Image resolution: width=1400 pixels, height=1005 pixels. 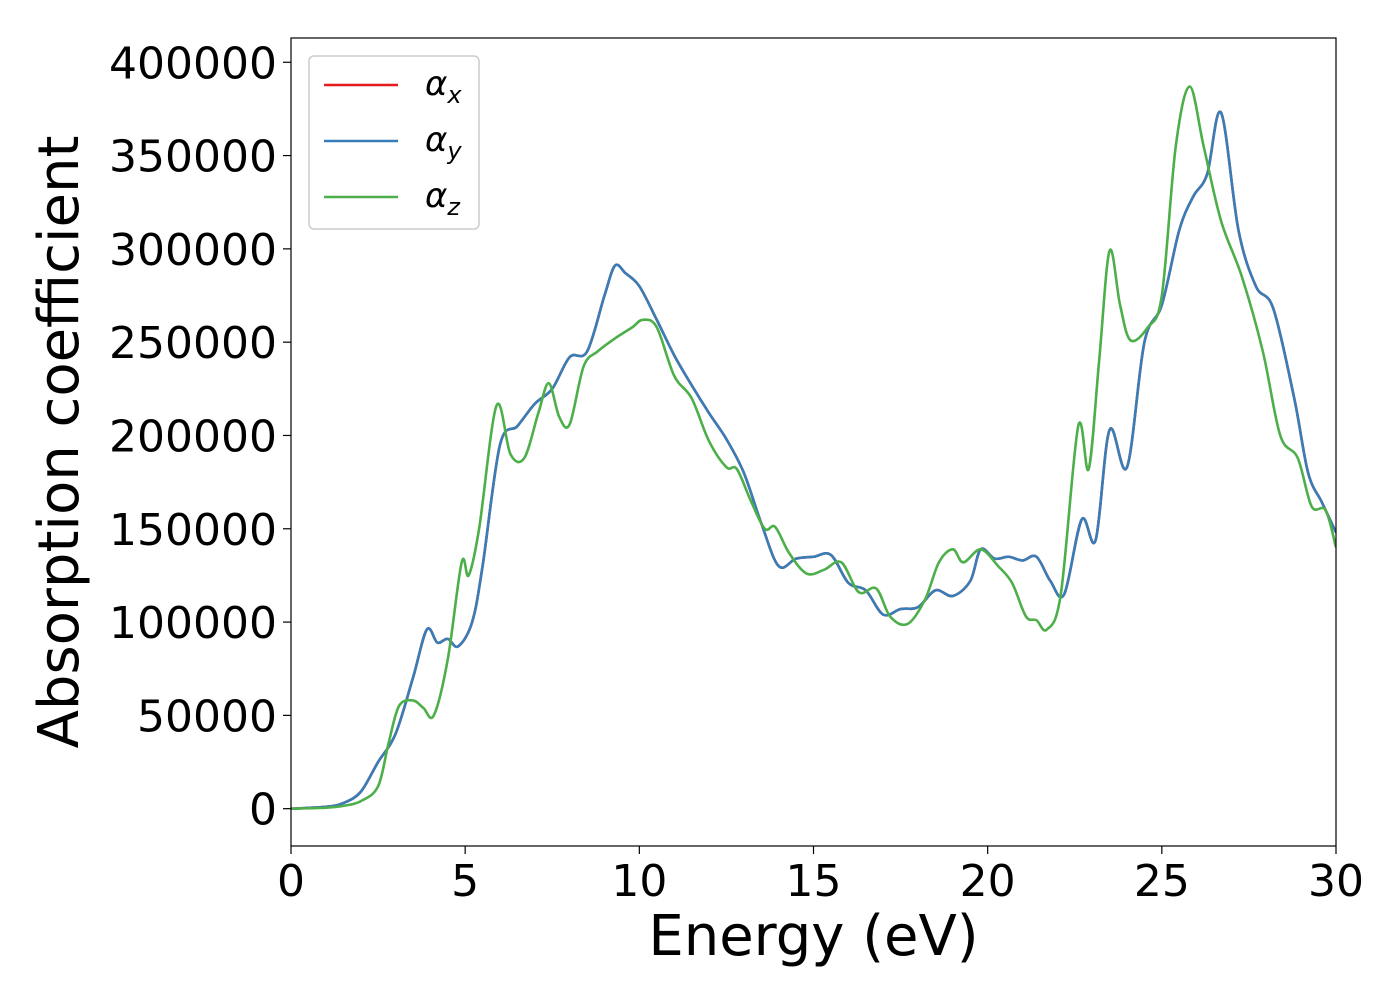 What do you see at coordinates (193, 250) in the screenshot?
I see `y-tick-label: 300000` at bounding box center [193, 250].